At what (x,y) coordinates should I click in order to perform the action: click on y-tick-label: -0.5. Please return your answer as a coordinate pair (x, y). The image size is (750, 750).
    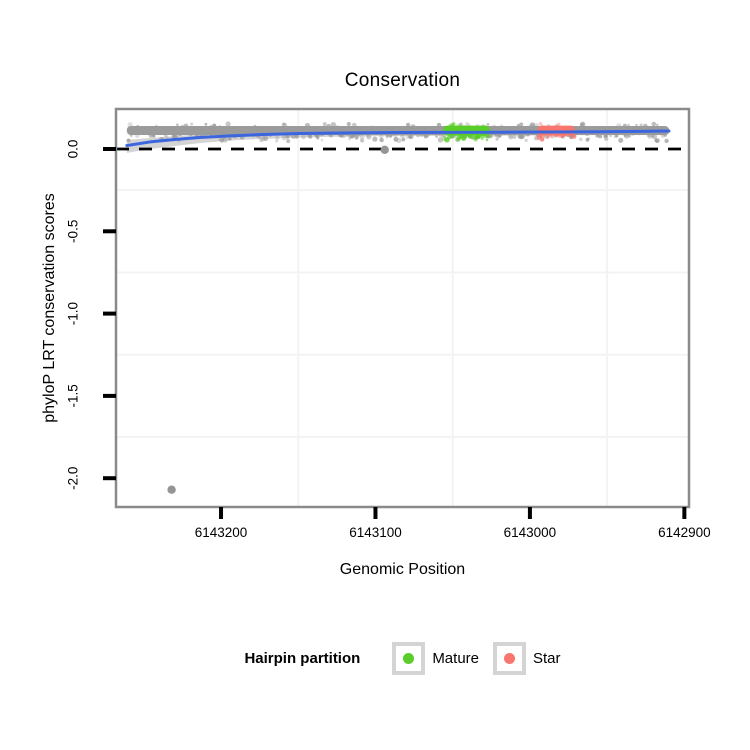
    Looking at the image, I should click on (73, 231).